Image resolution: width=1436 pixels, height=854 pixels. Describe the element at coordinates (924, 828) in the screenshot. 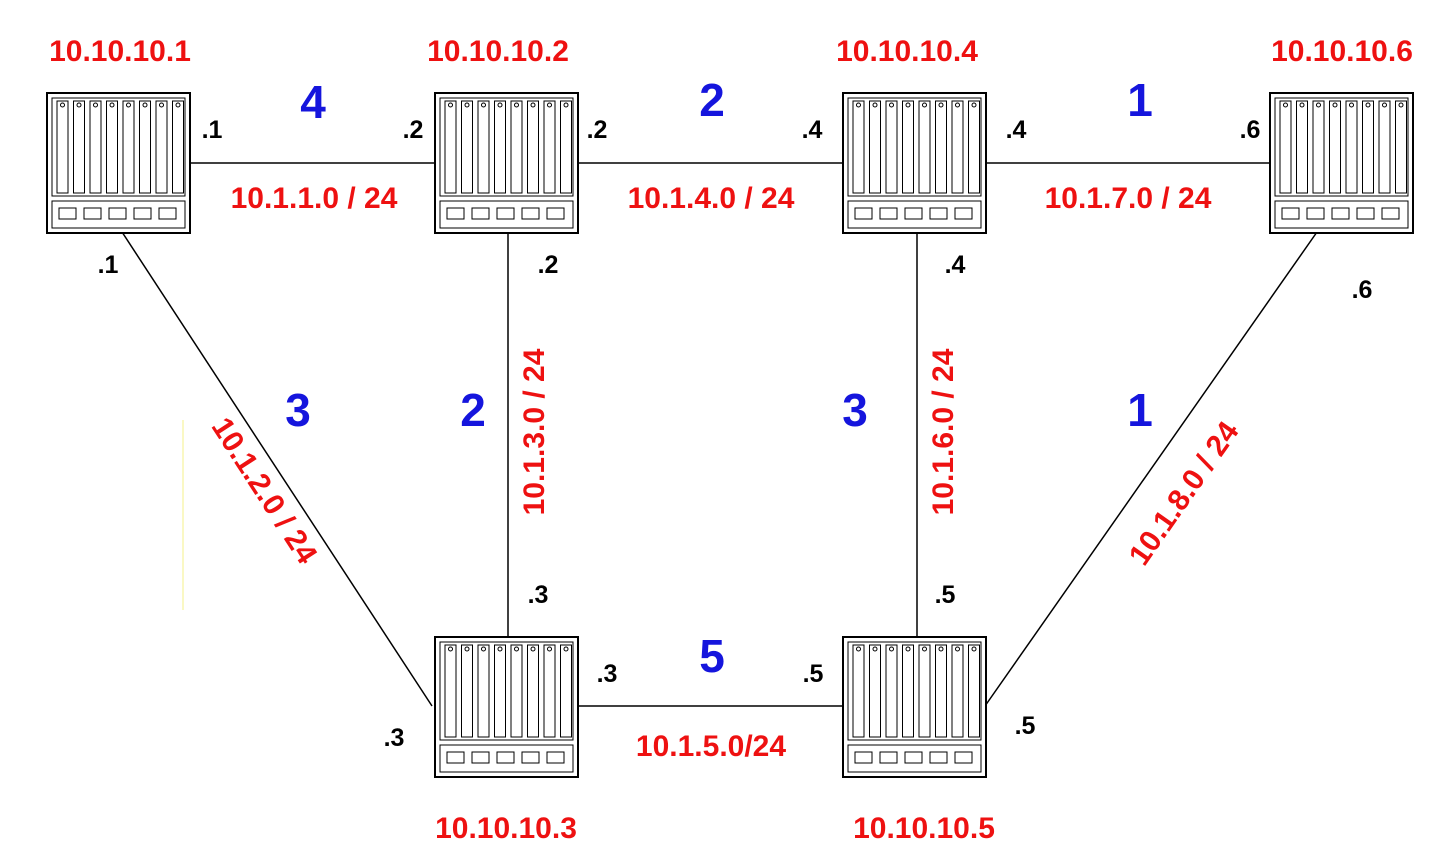

I see `router-name-r5: 10.10.10.5` at that location.